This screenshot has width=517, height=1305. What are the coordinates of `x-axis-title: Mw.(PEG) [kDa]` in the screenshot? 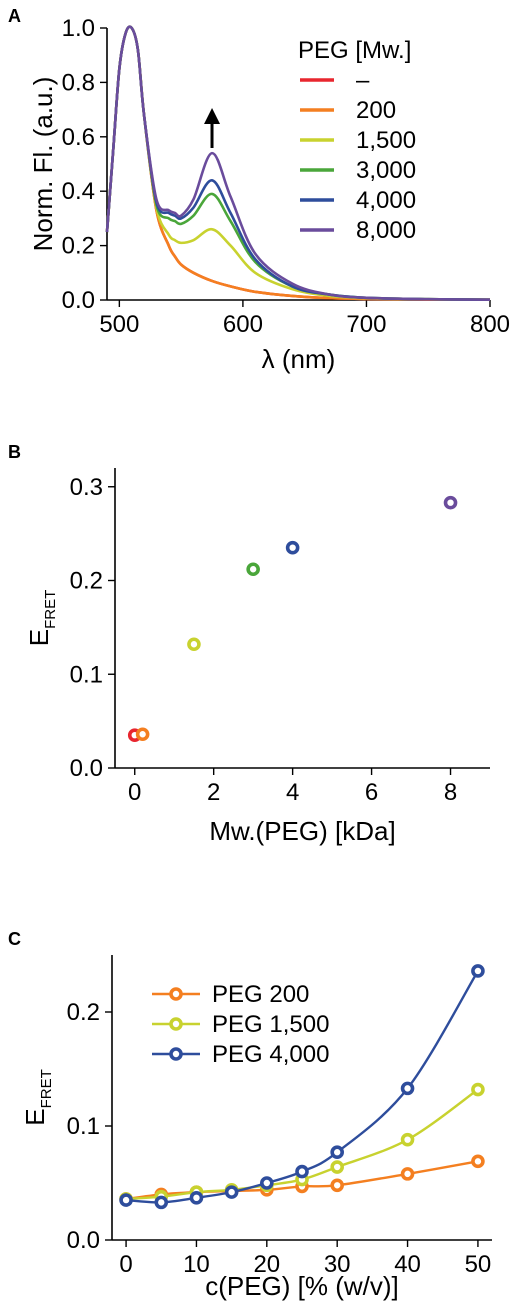 It's located at (302, 831).